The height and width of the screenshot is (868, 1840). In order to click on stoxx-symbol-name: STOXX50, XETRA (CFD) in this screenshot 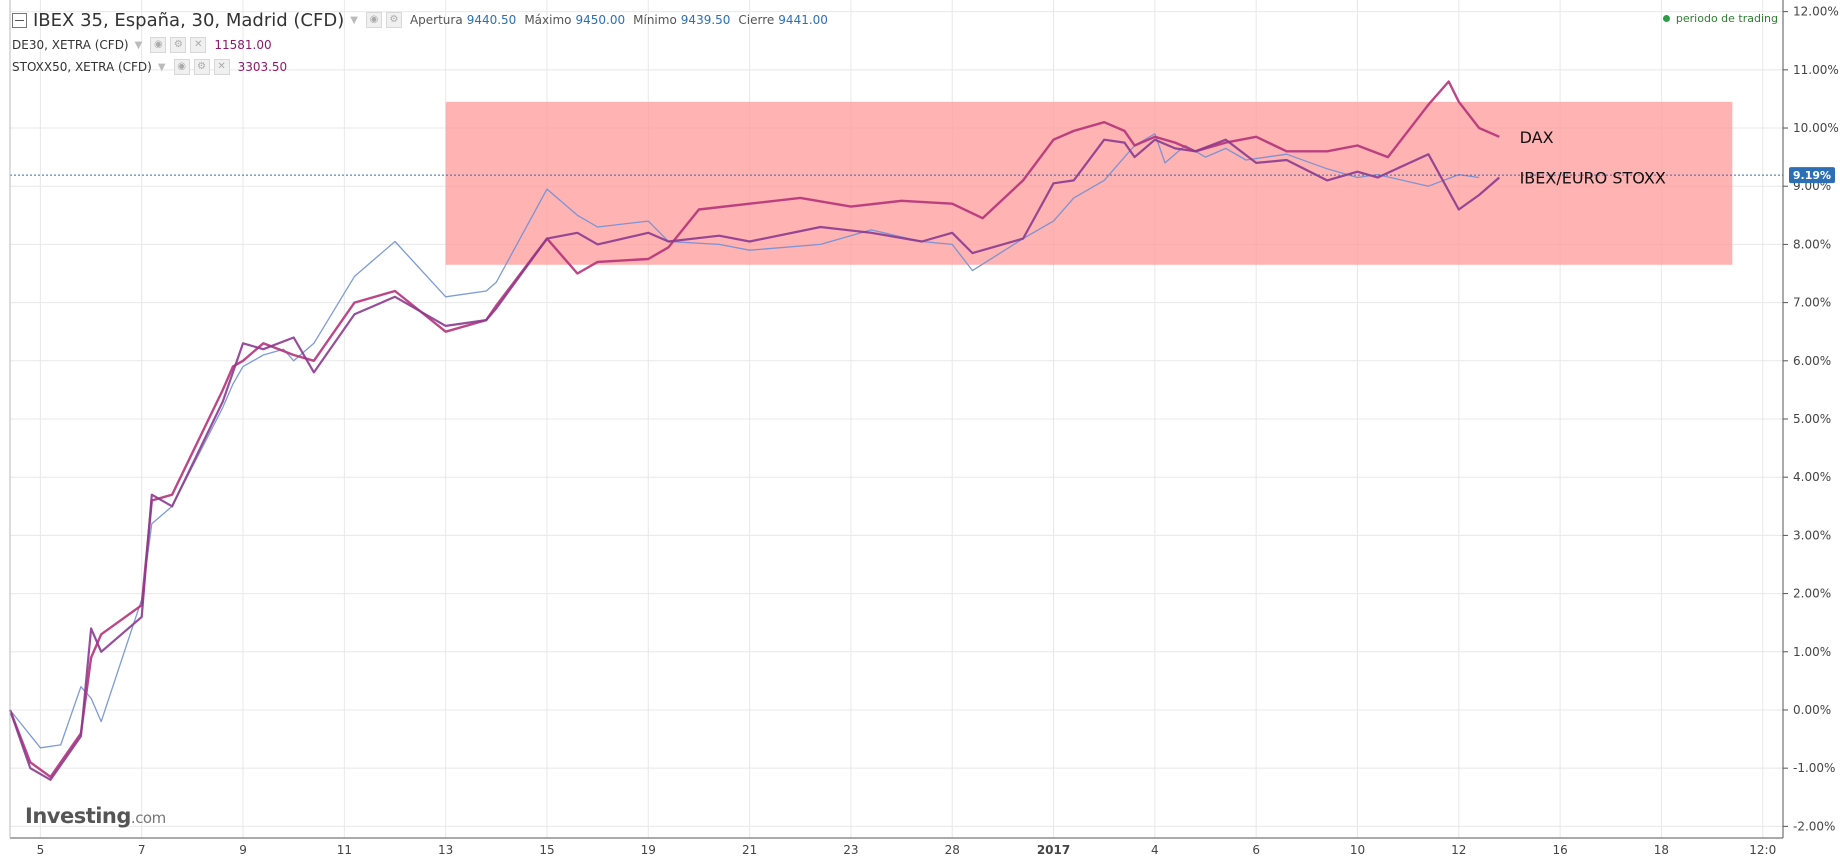, I will do `click(82, 67)`.